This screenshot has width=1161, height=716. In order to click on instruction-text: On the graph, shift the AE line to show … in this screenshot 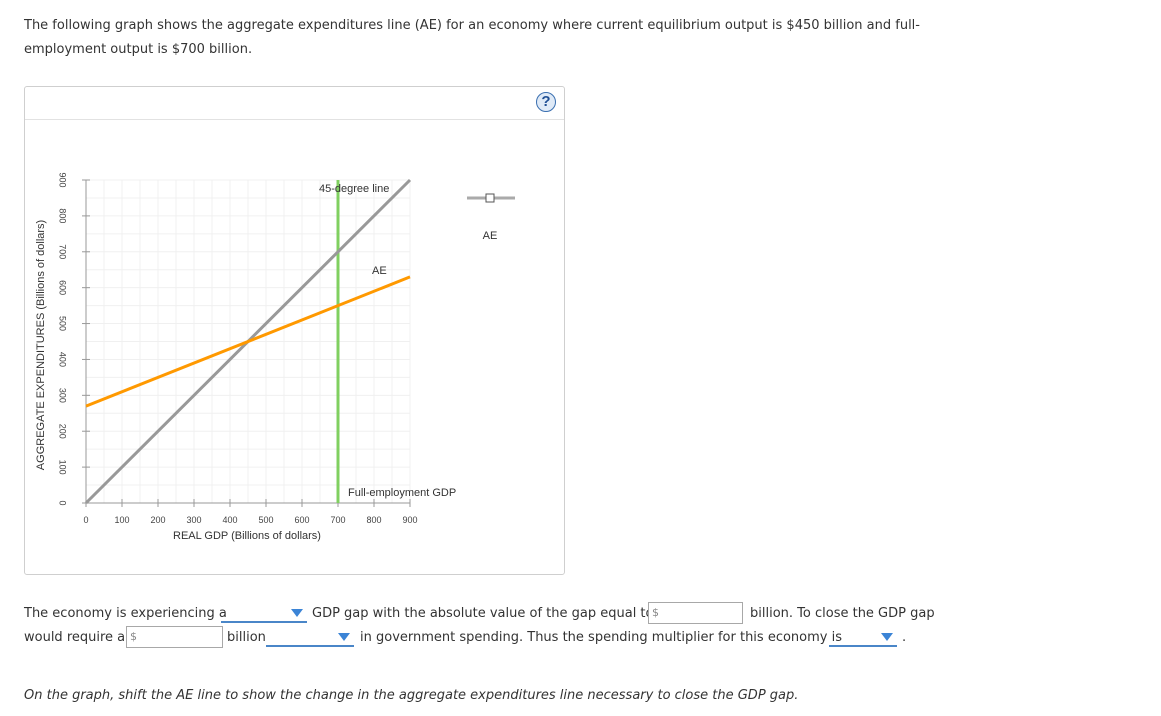, I will do `click(411, 695)`.